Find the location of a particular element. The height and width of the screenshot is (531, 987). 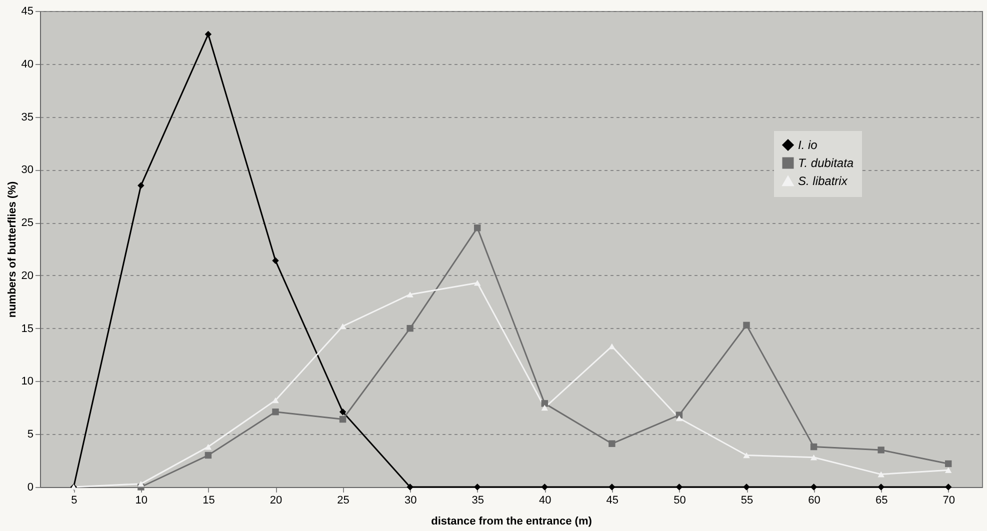

x-tick-label: 20 is located at coordinates (276, 500).